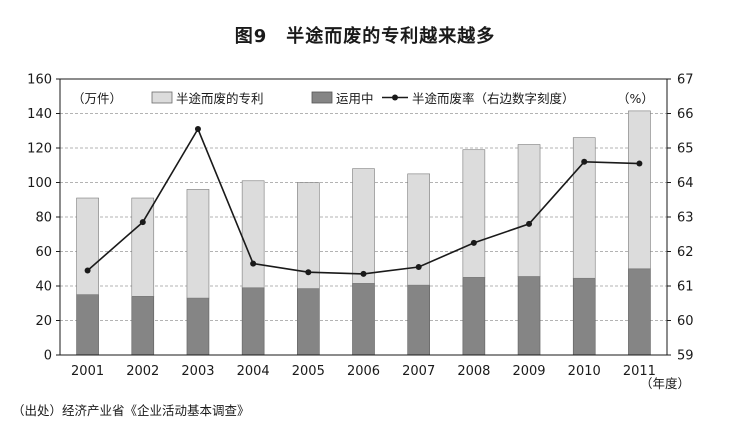 Image resolution: width=730 pixels, height=443 pixels. What do you see at coordinates (220, 98) in the screenshot?
I see `legend-label-abandoned: 半途而废的专利` at bounding box center [220, 98].